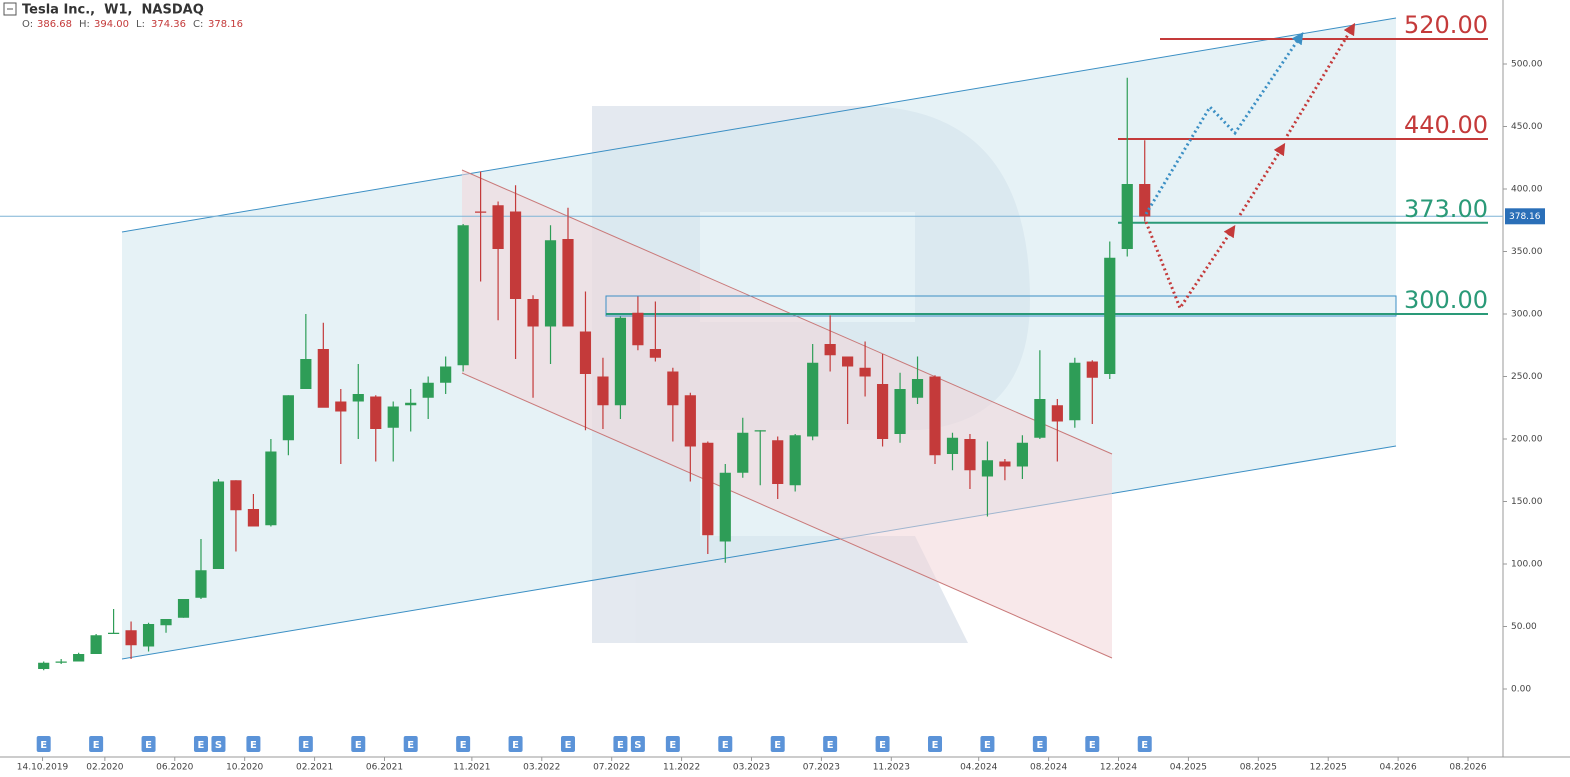 The width and height of the screenshot is (1570, 777). What do you see at coordinates (1527, 440) in the screenshot?
I see `y-tick-label: 200.00` at bounding box center [1527, 440].